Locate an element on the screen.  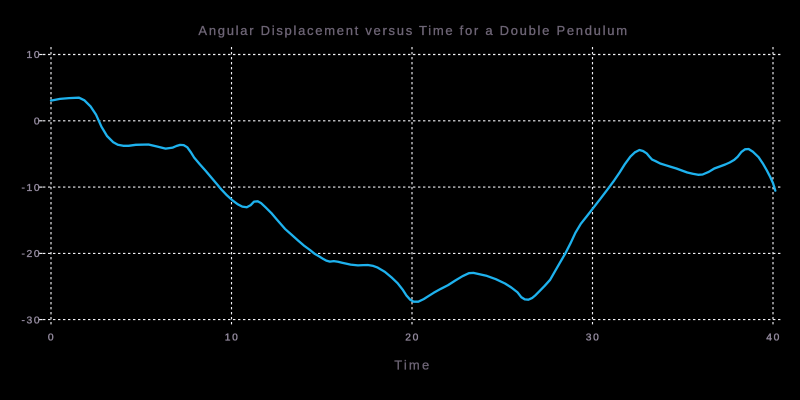
svg-text: -10 is located at coordinates (32, 188).